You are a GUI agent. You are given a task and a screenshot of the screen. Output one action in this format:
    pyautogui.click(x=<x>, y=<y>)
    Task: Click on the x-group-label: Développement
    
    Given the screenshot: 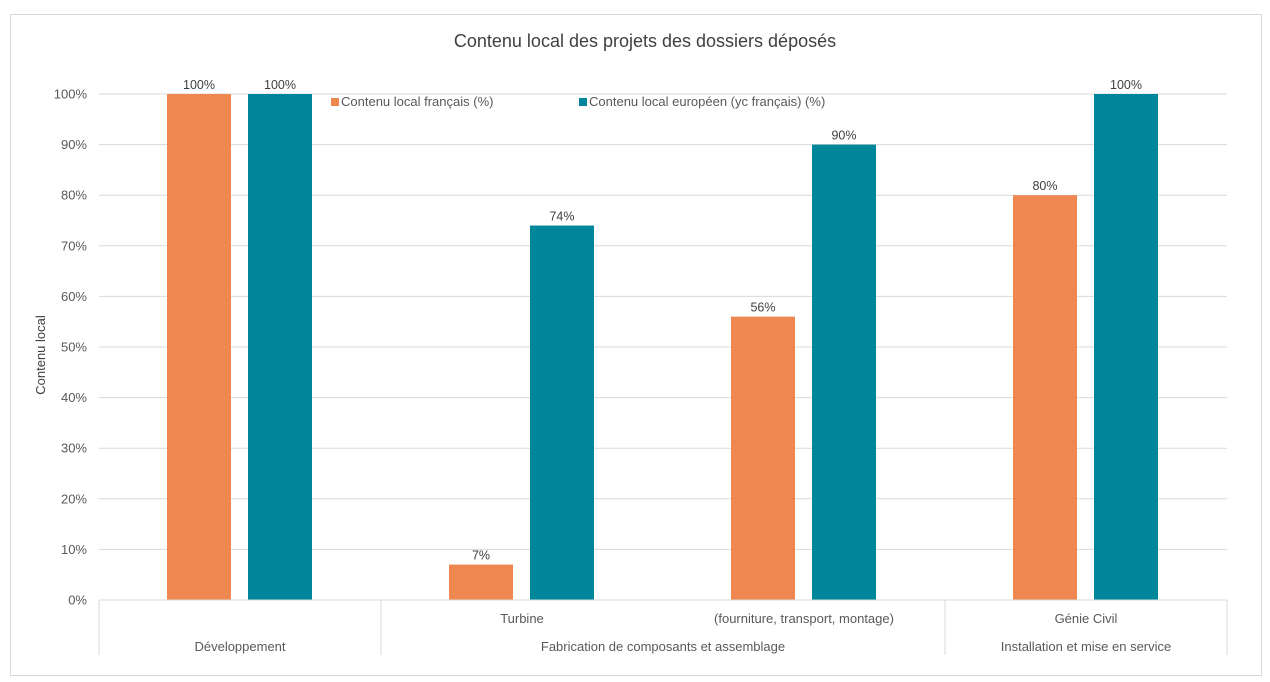 What is the action you would take?
    pyautogui.click(x=239, y=646)
    